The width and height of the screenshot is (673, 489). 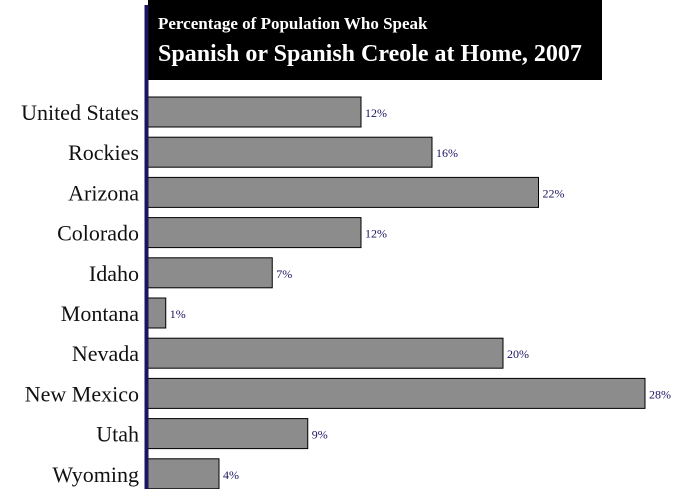 What do you see at coordinates (95, 474) in the screenshot?
I see `category-label: Wyoming` at bounding box center [95, 474].